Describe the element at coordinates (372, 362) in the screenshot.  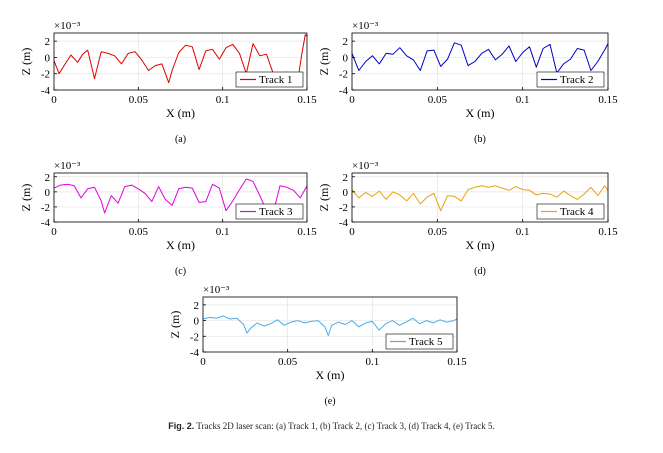
I see `panel5-x-tick-label-2: 0.1` at that location.